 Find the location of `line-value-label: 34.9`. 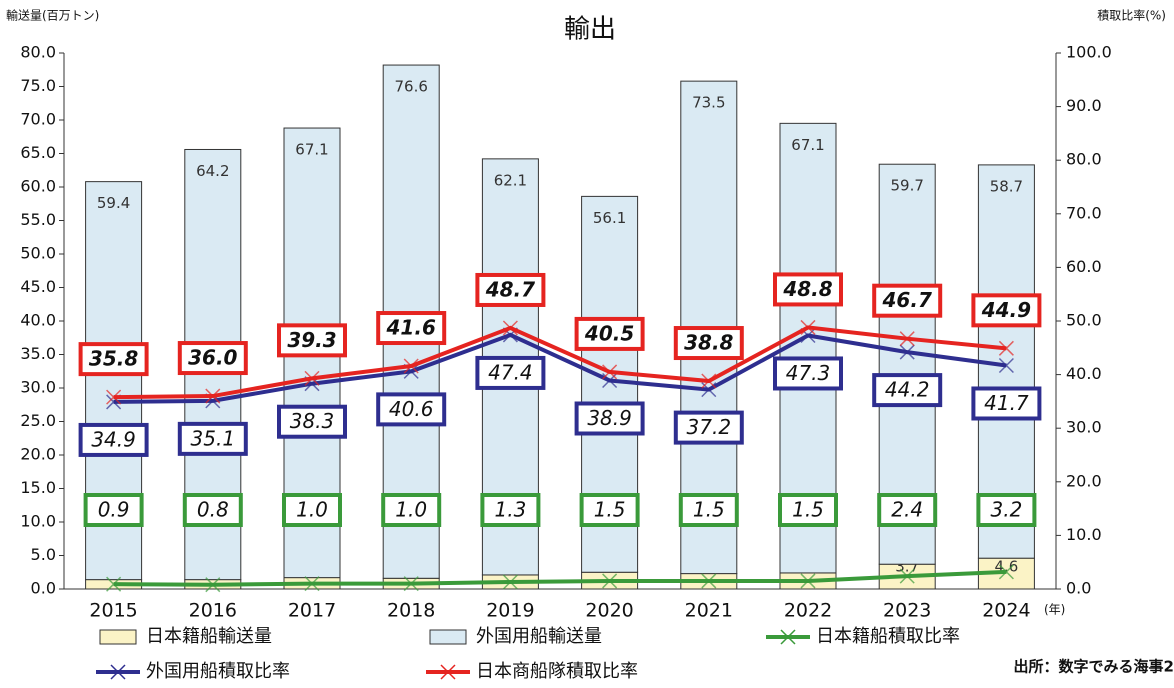

line-value-label: 34.9 is located at coordinates (113, 439).